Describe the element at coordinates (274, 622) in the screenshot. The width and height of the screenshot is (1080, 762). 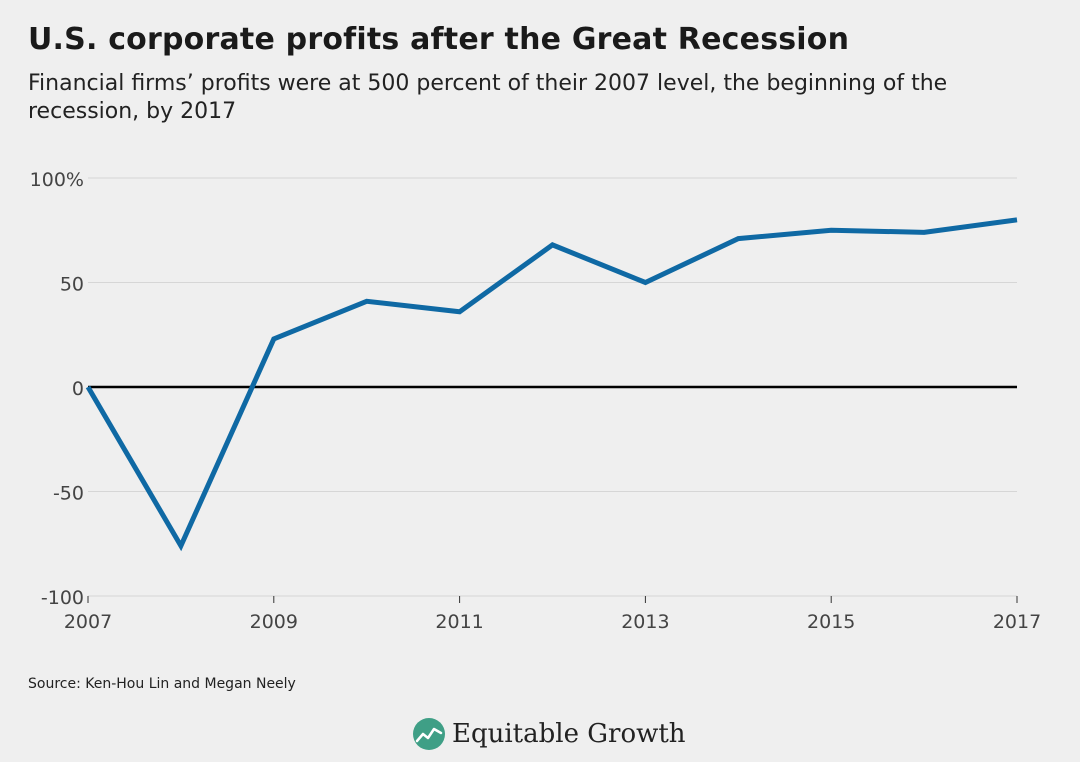
I see `x-tick-label: 2009` at that location.